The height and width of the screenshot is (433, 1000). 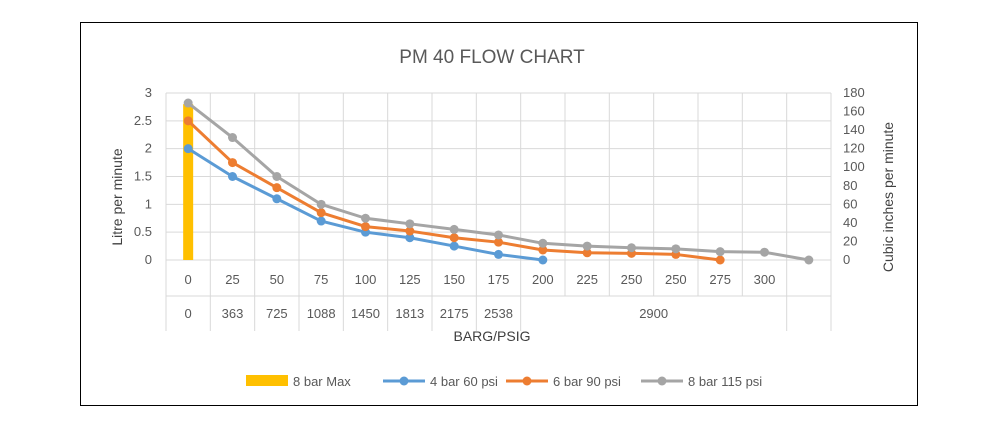 What do you see at coordinates (148, 259) in the screenshot?
I see `y-tick-label: 0` at bounding box center [148, 259].